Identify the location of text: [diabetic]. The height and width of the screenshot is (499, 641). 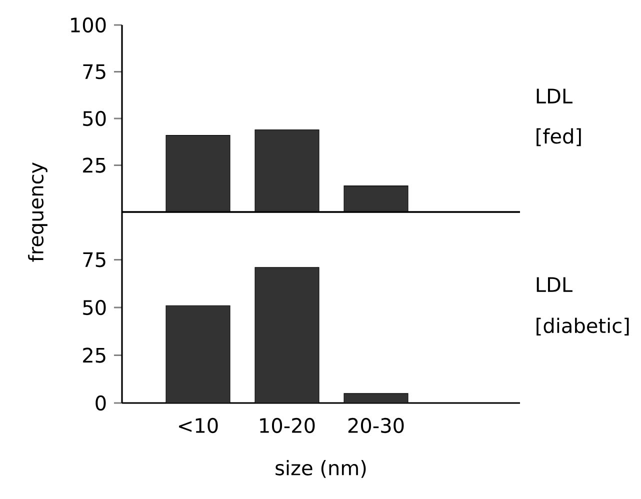
(582, 327).